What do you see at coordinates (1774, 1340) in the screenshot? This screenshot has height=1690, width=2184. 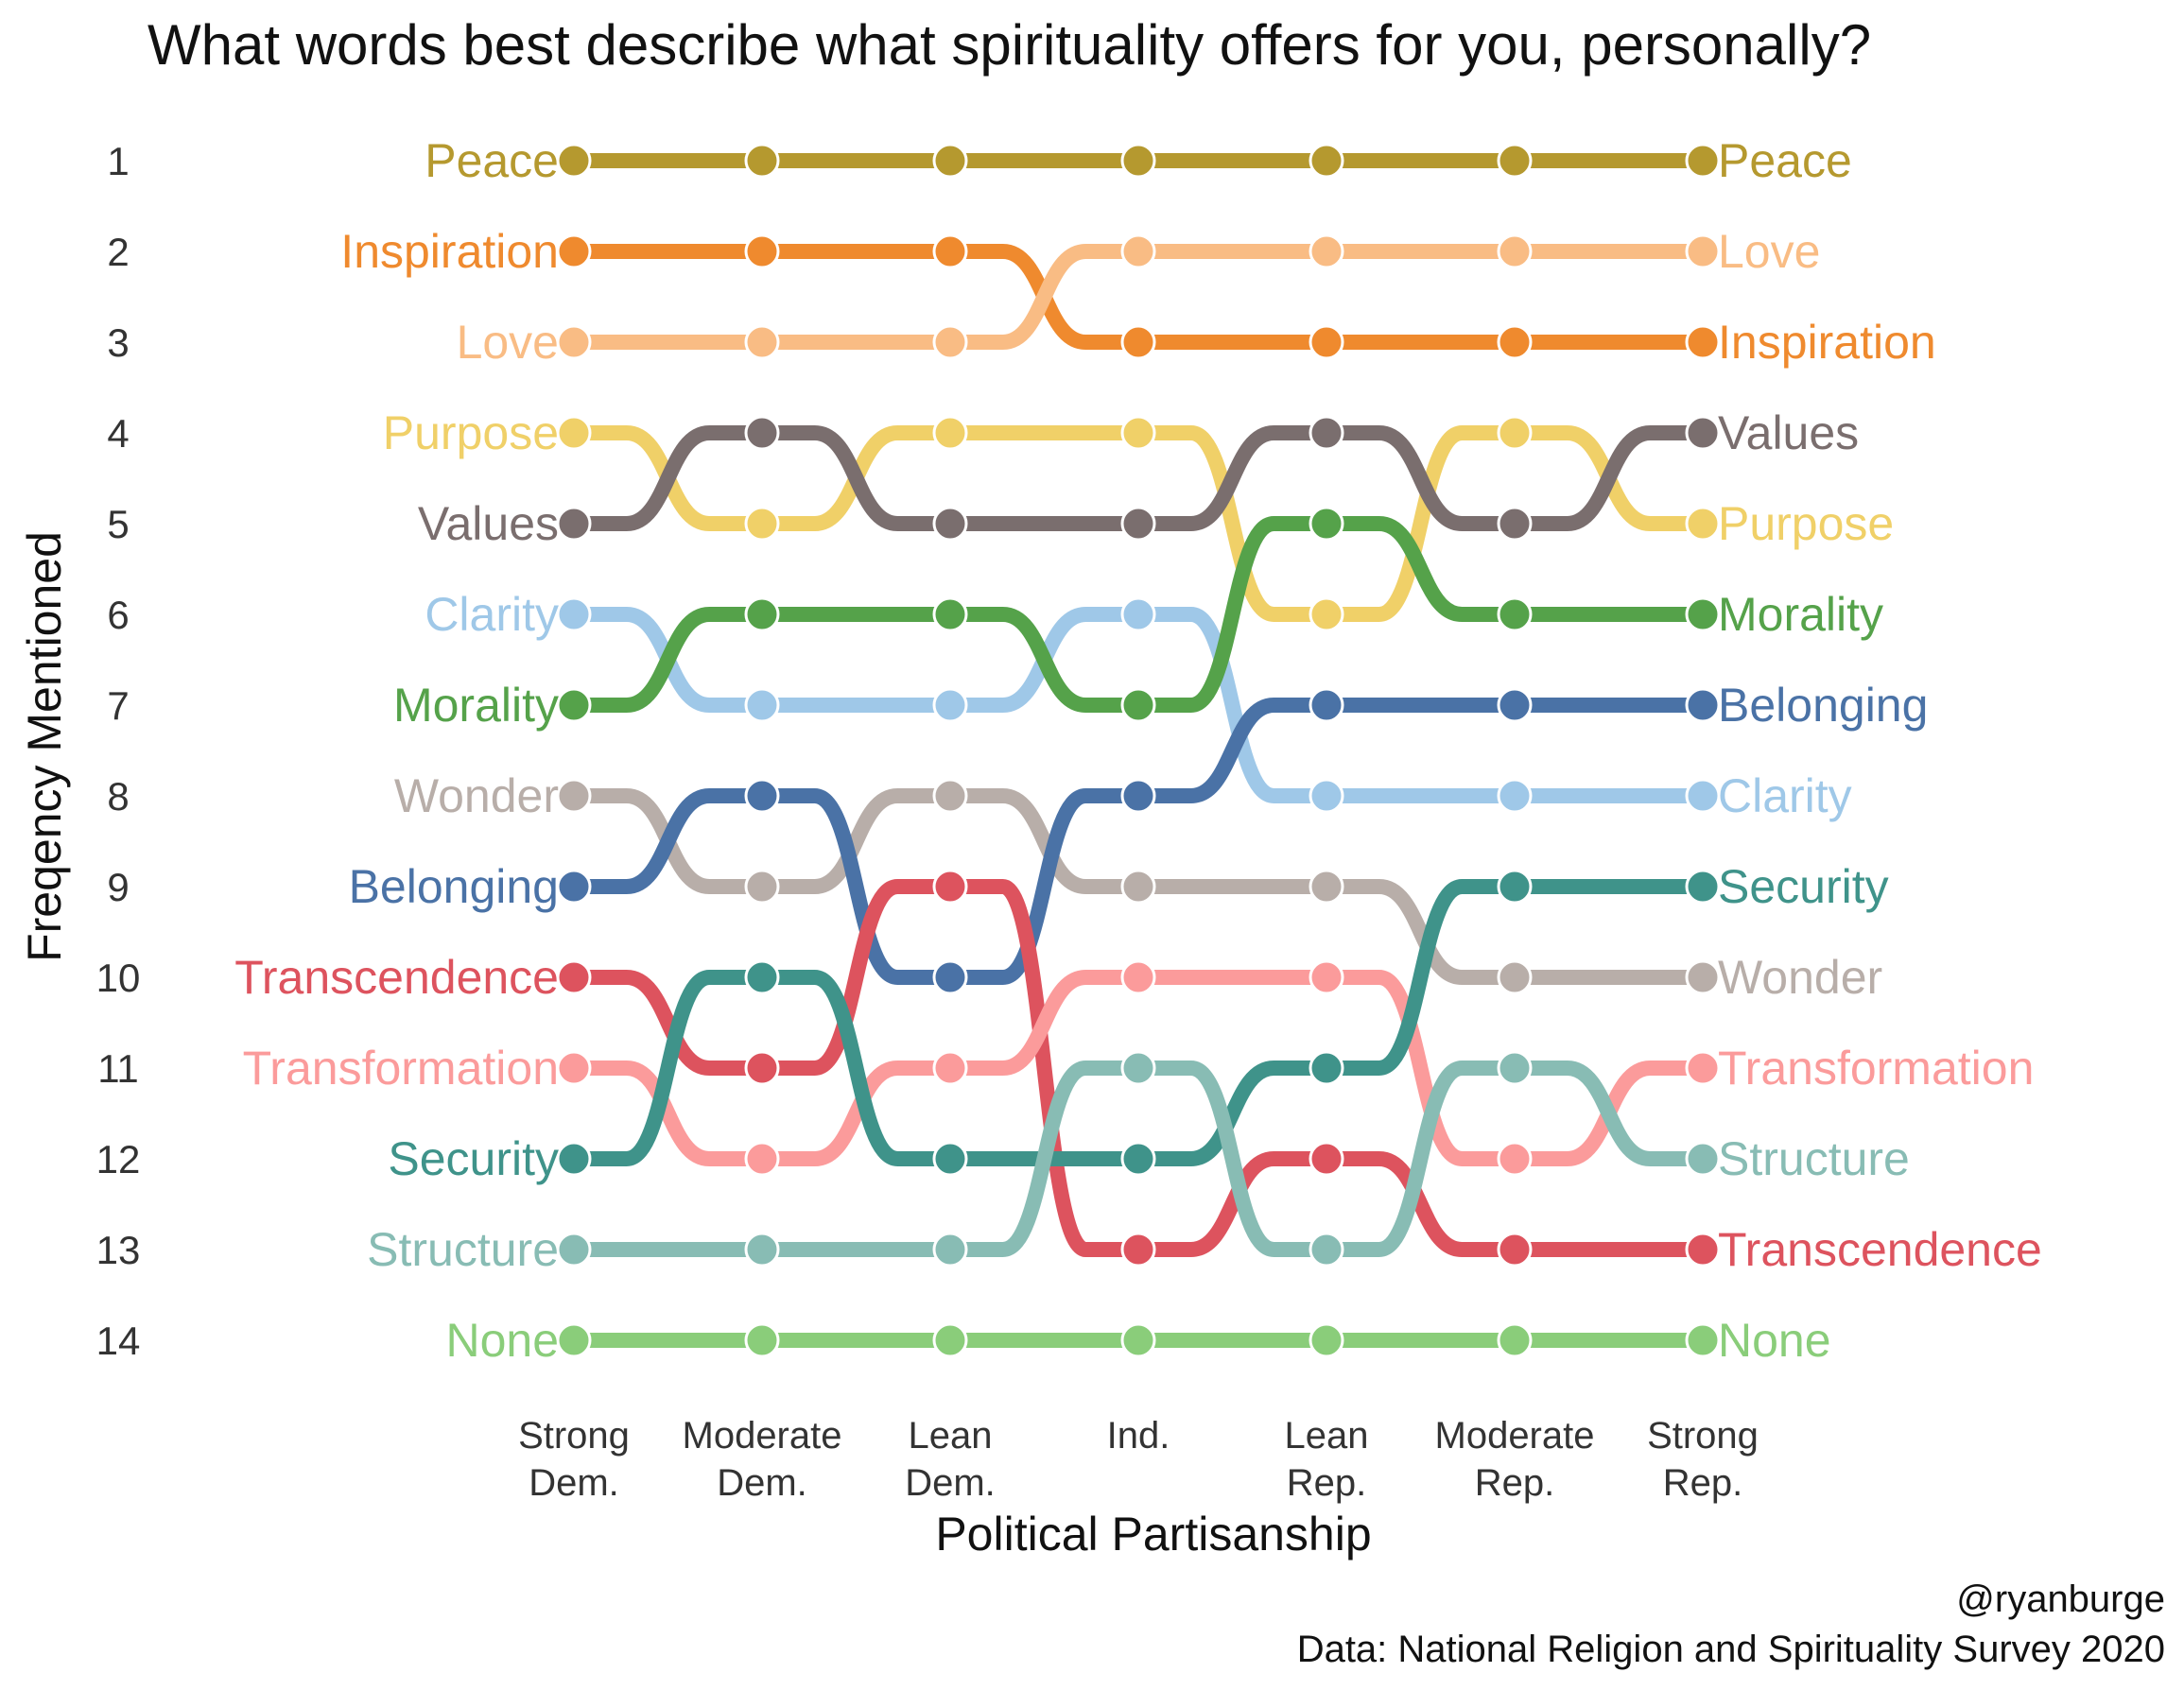 I see `right-label-none: None` at bounding box center [1774, 1340].